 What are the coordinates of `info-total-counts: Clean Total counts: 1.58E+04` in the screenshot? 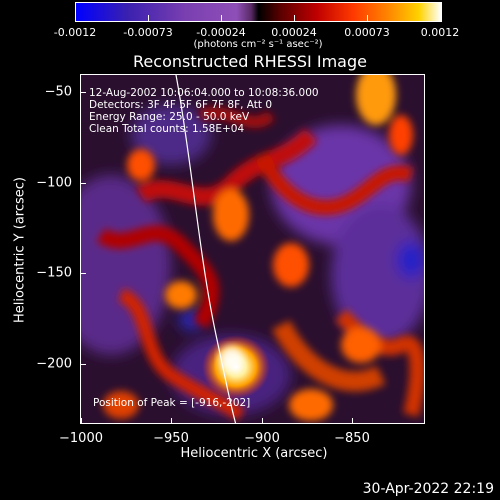 It's located at (167, 129).